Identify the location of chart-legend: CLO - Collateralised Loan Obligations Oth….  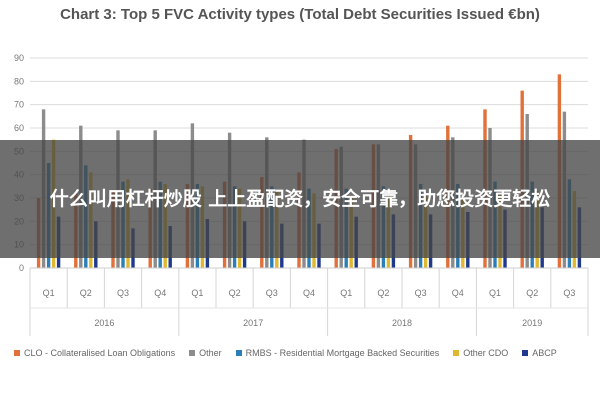
(304, 353).